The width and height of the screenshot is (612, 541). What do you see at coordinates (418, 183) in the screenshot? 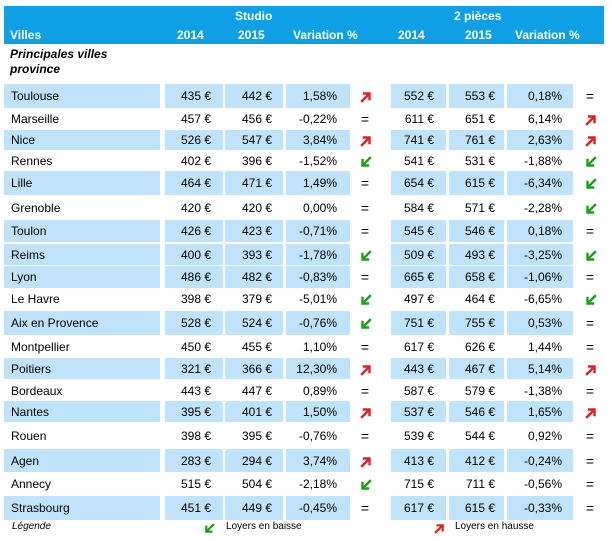
I see `two-pieces-2014-value: 654 €` at bounding box center [418, 183].